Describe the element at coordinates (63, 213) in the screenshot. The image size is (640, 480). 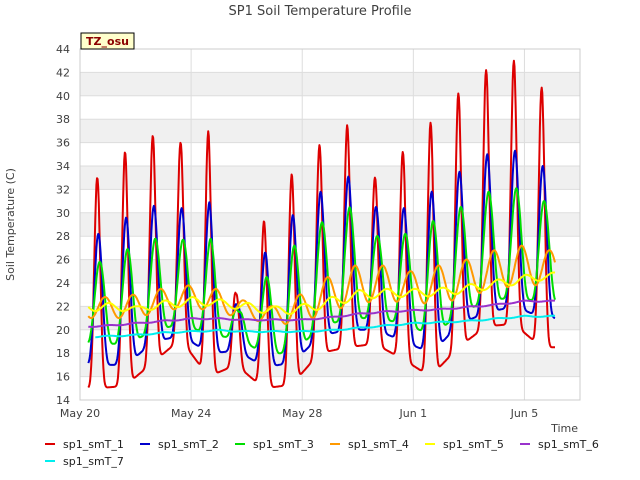
I see `y-tick-label: 30` at that location.